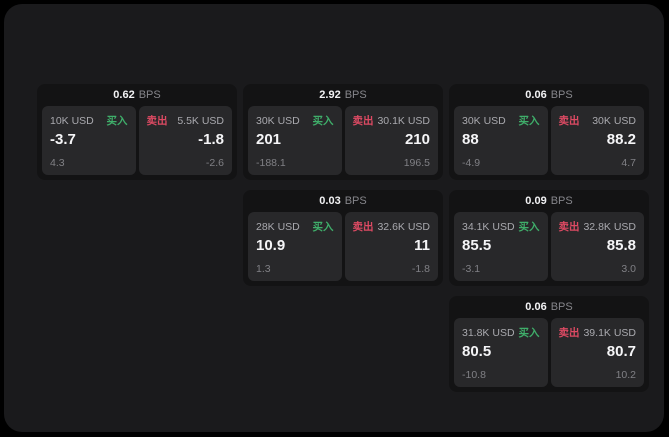  Describe the element at coordinates (501, 352) in the screenshot. I see `buy-panel: 31.8K USD 买入 80.5 -10.8` at that location.